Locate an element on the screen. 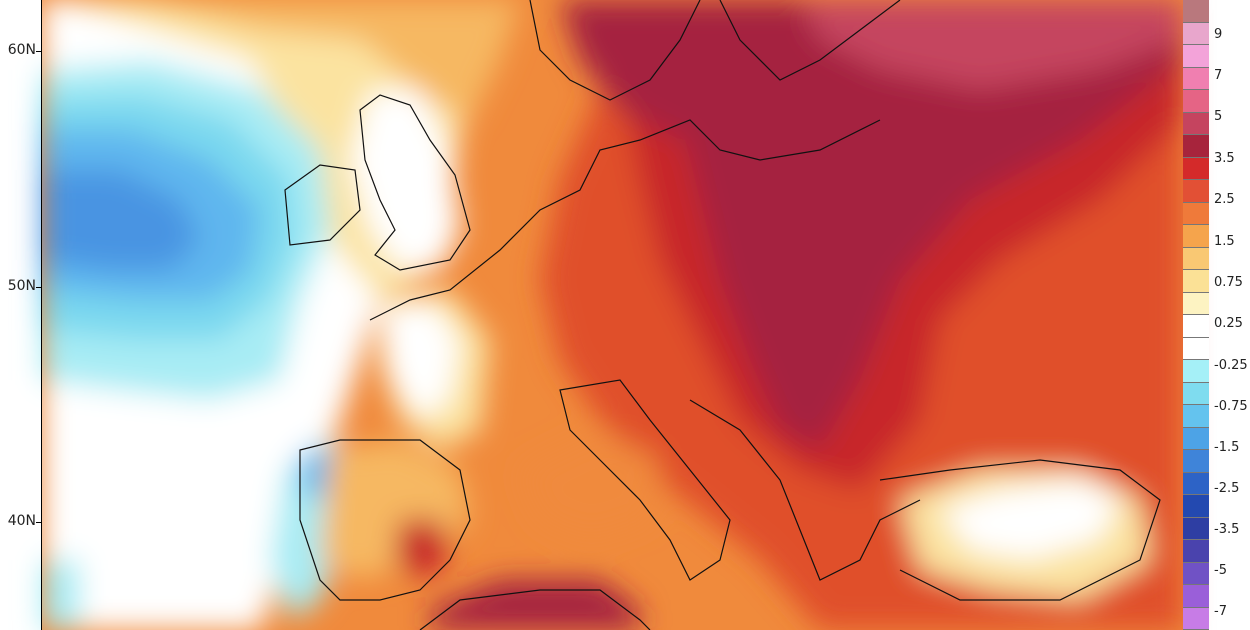 Image resolution: width=1250 pixels, height=630 pixels. legend-label-0-25: 0.25 is located at coordinates (1228, 323).